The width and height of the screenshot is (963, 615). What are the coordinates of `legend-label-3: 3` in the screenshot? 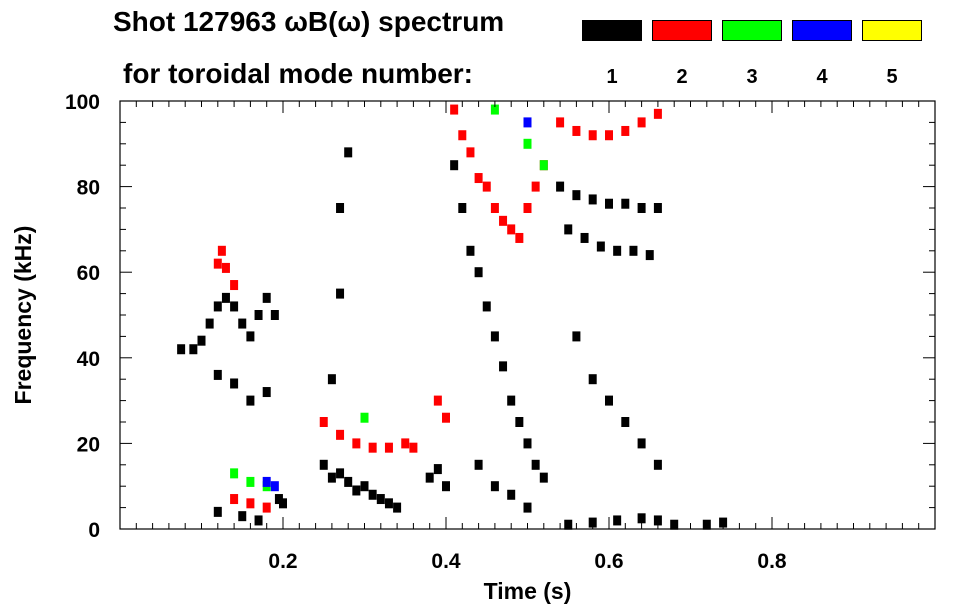 It's located at (752, 77).